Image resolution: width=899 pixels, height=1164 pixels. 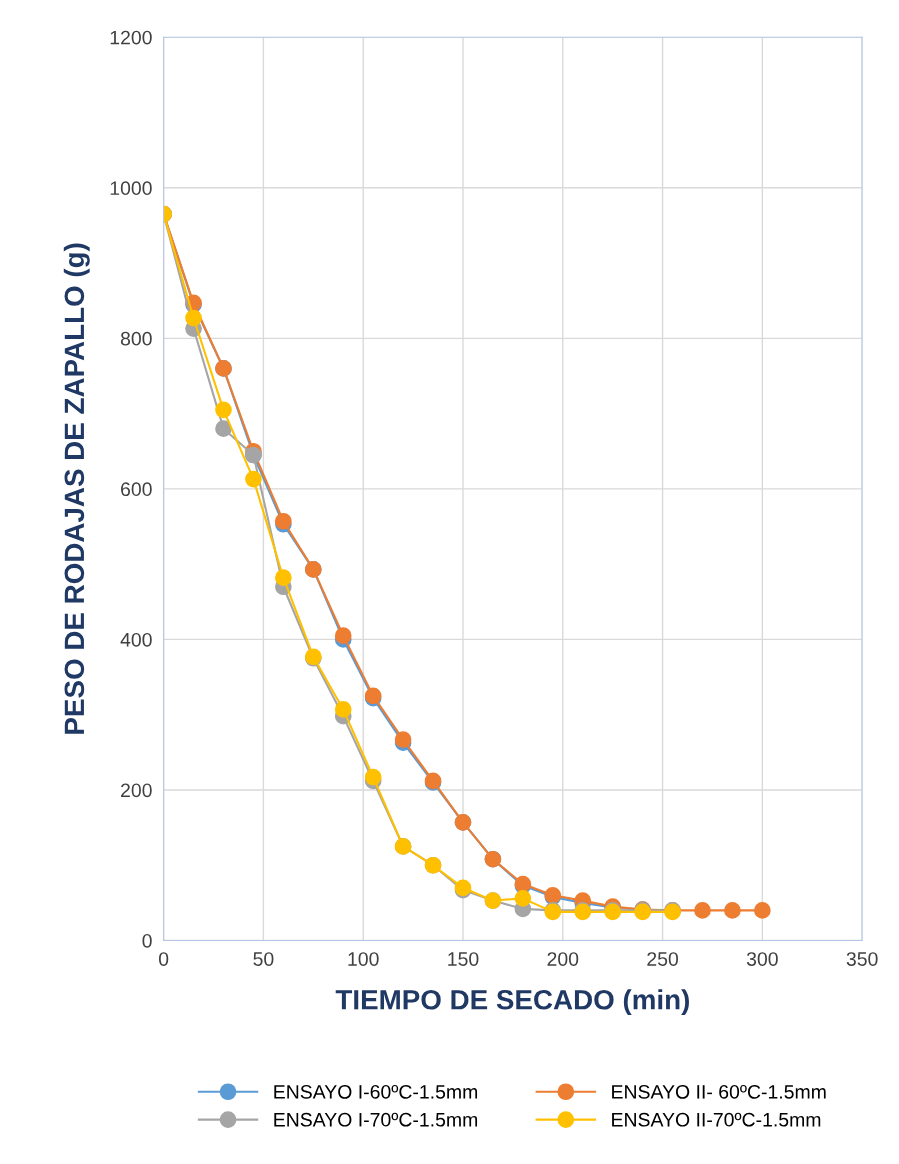 What do you see at coordinates (76, 488) in the screenshot?
I see `y-axis-title: PESO DE RODAJAS DE ZAPALLO (g)` at bounding box center [76, 488].